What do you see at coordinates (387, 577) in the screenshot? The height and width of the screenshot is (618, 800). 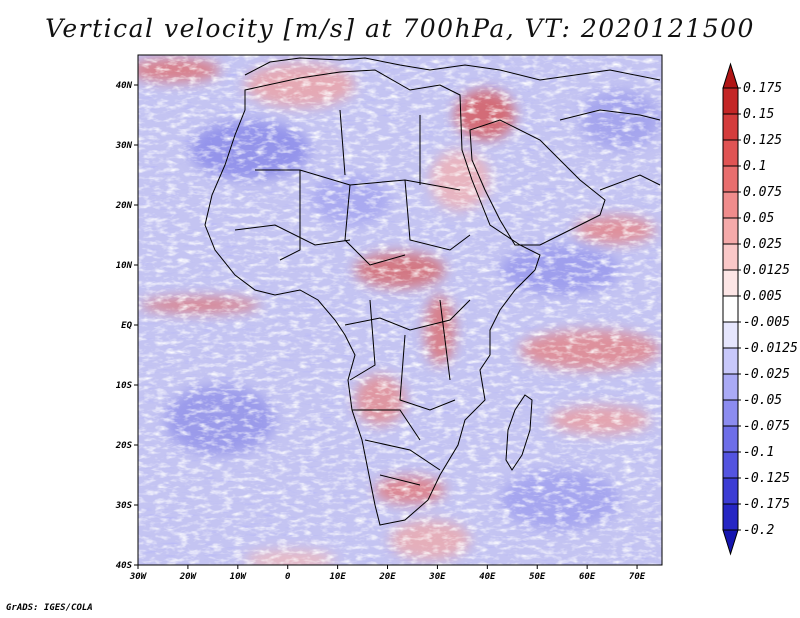 I see `x-tick-label: 20E` at bounding box center [387, 577].